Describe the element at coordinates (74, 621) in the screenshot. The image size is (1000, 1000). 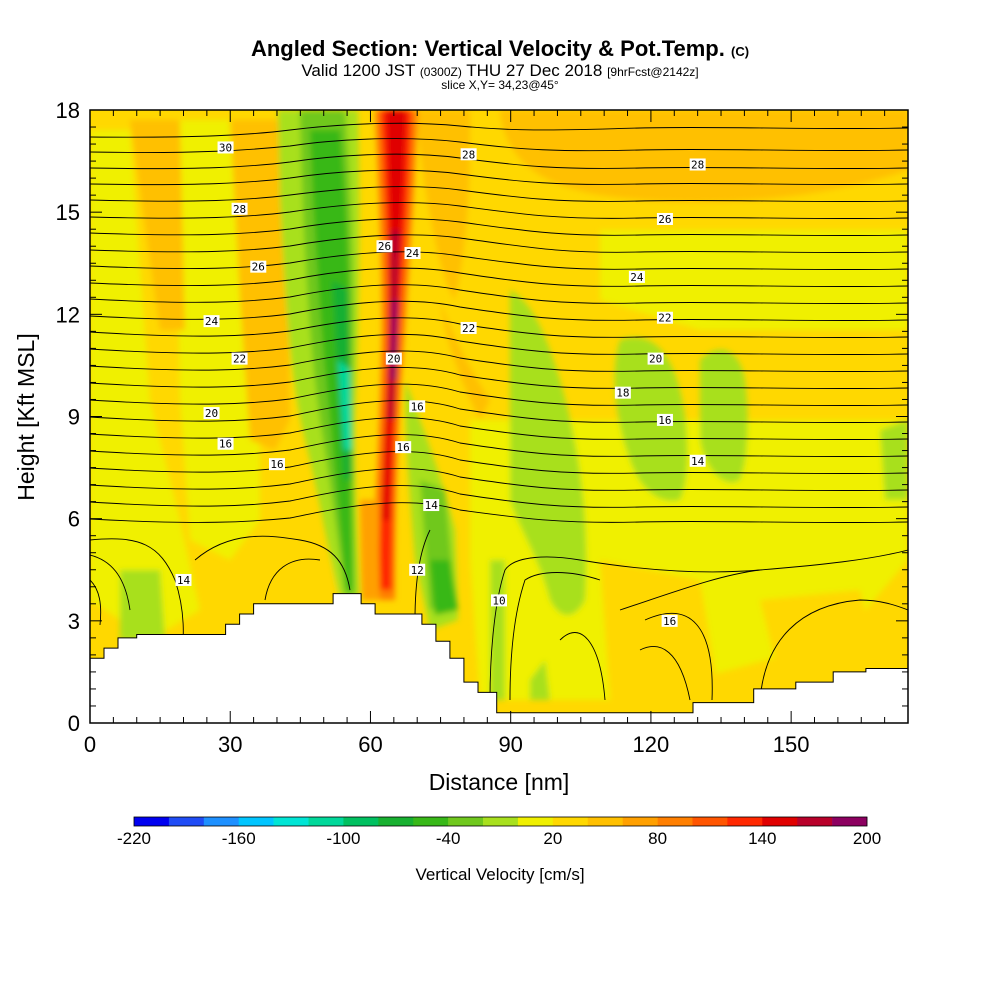
I see `y-tick-label: 3` at that location.